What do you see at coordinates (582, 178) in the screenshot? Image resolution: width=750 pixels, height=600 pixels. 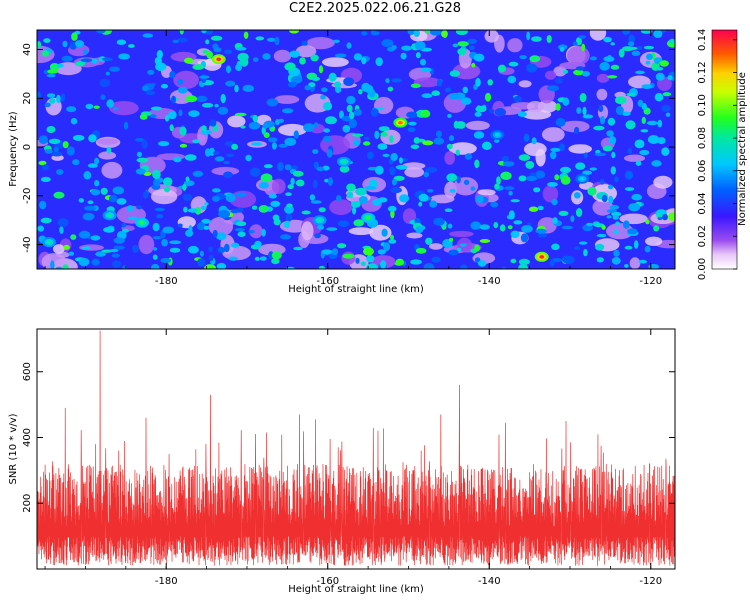 I see `heatmap-hotspot` at bounding box center [582, 178].